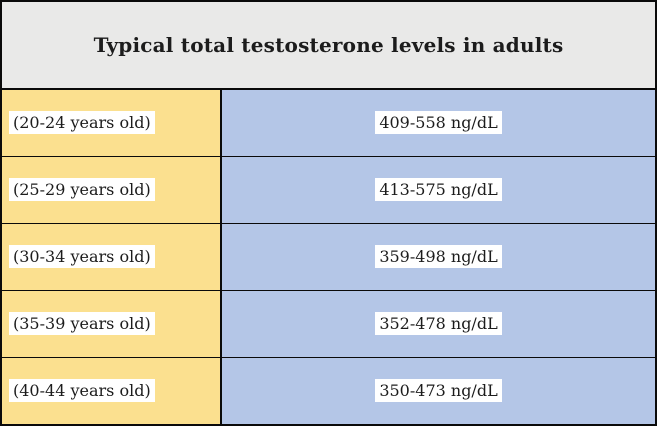 This screenshot has height=426, width=657. I want to click on age-label: (25-29 years old), so click(82, 189).